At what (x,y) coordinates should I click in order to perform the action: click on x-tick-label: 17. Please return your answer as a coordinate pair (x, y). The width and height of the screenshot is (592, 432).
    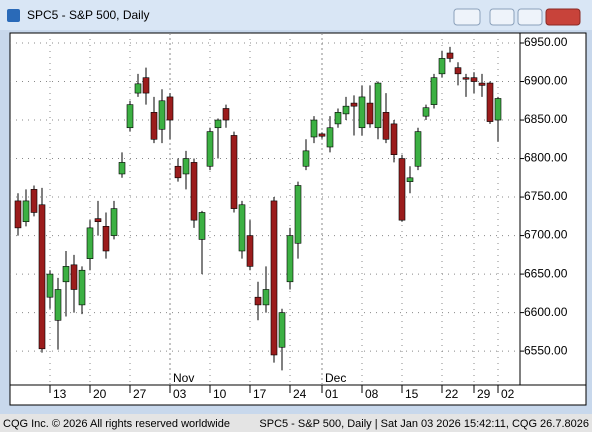
    Looking at the image, I should click on (260, 394).